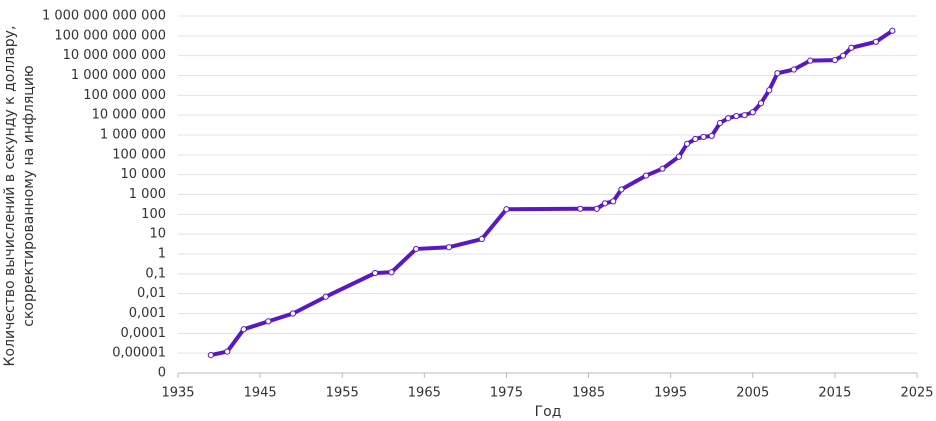  What do you see at coordinates (752, 393) in the screenshot?
I see `x-tick-label: 2005` at bounding box center [752, 393].